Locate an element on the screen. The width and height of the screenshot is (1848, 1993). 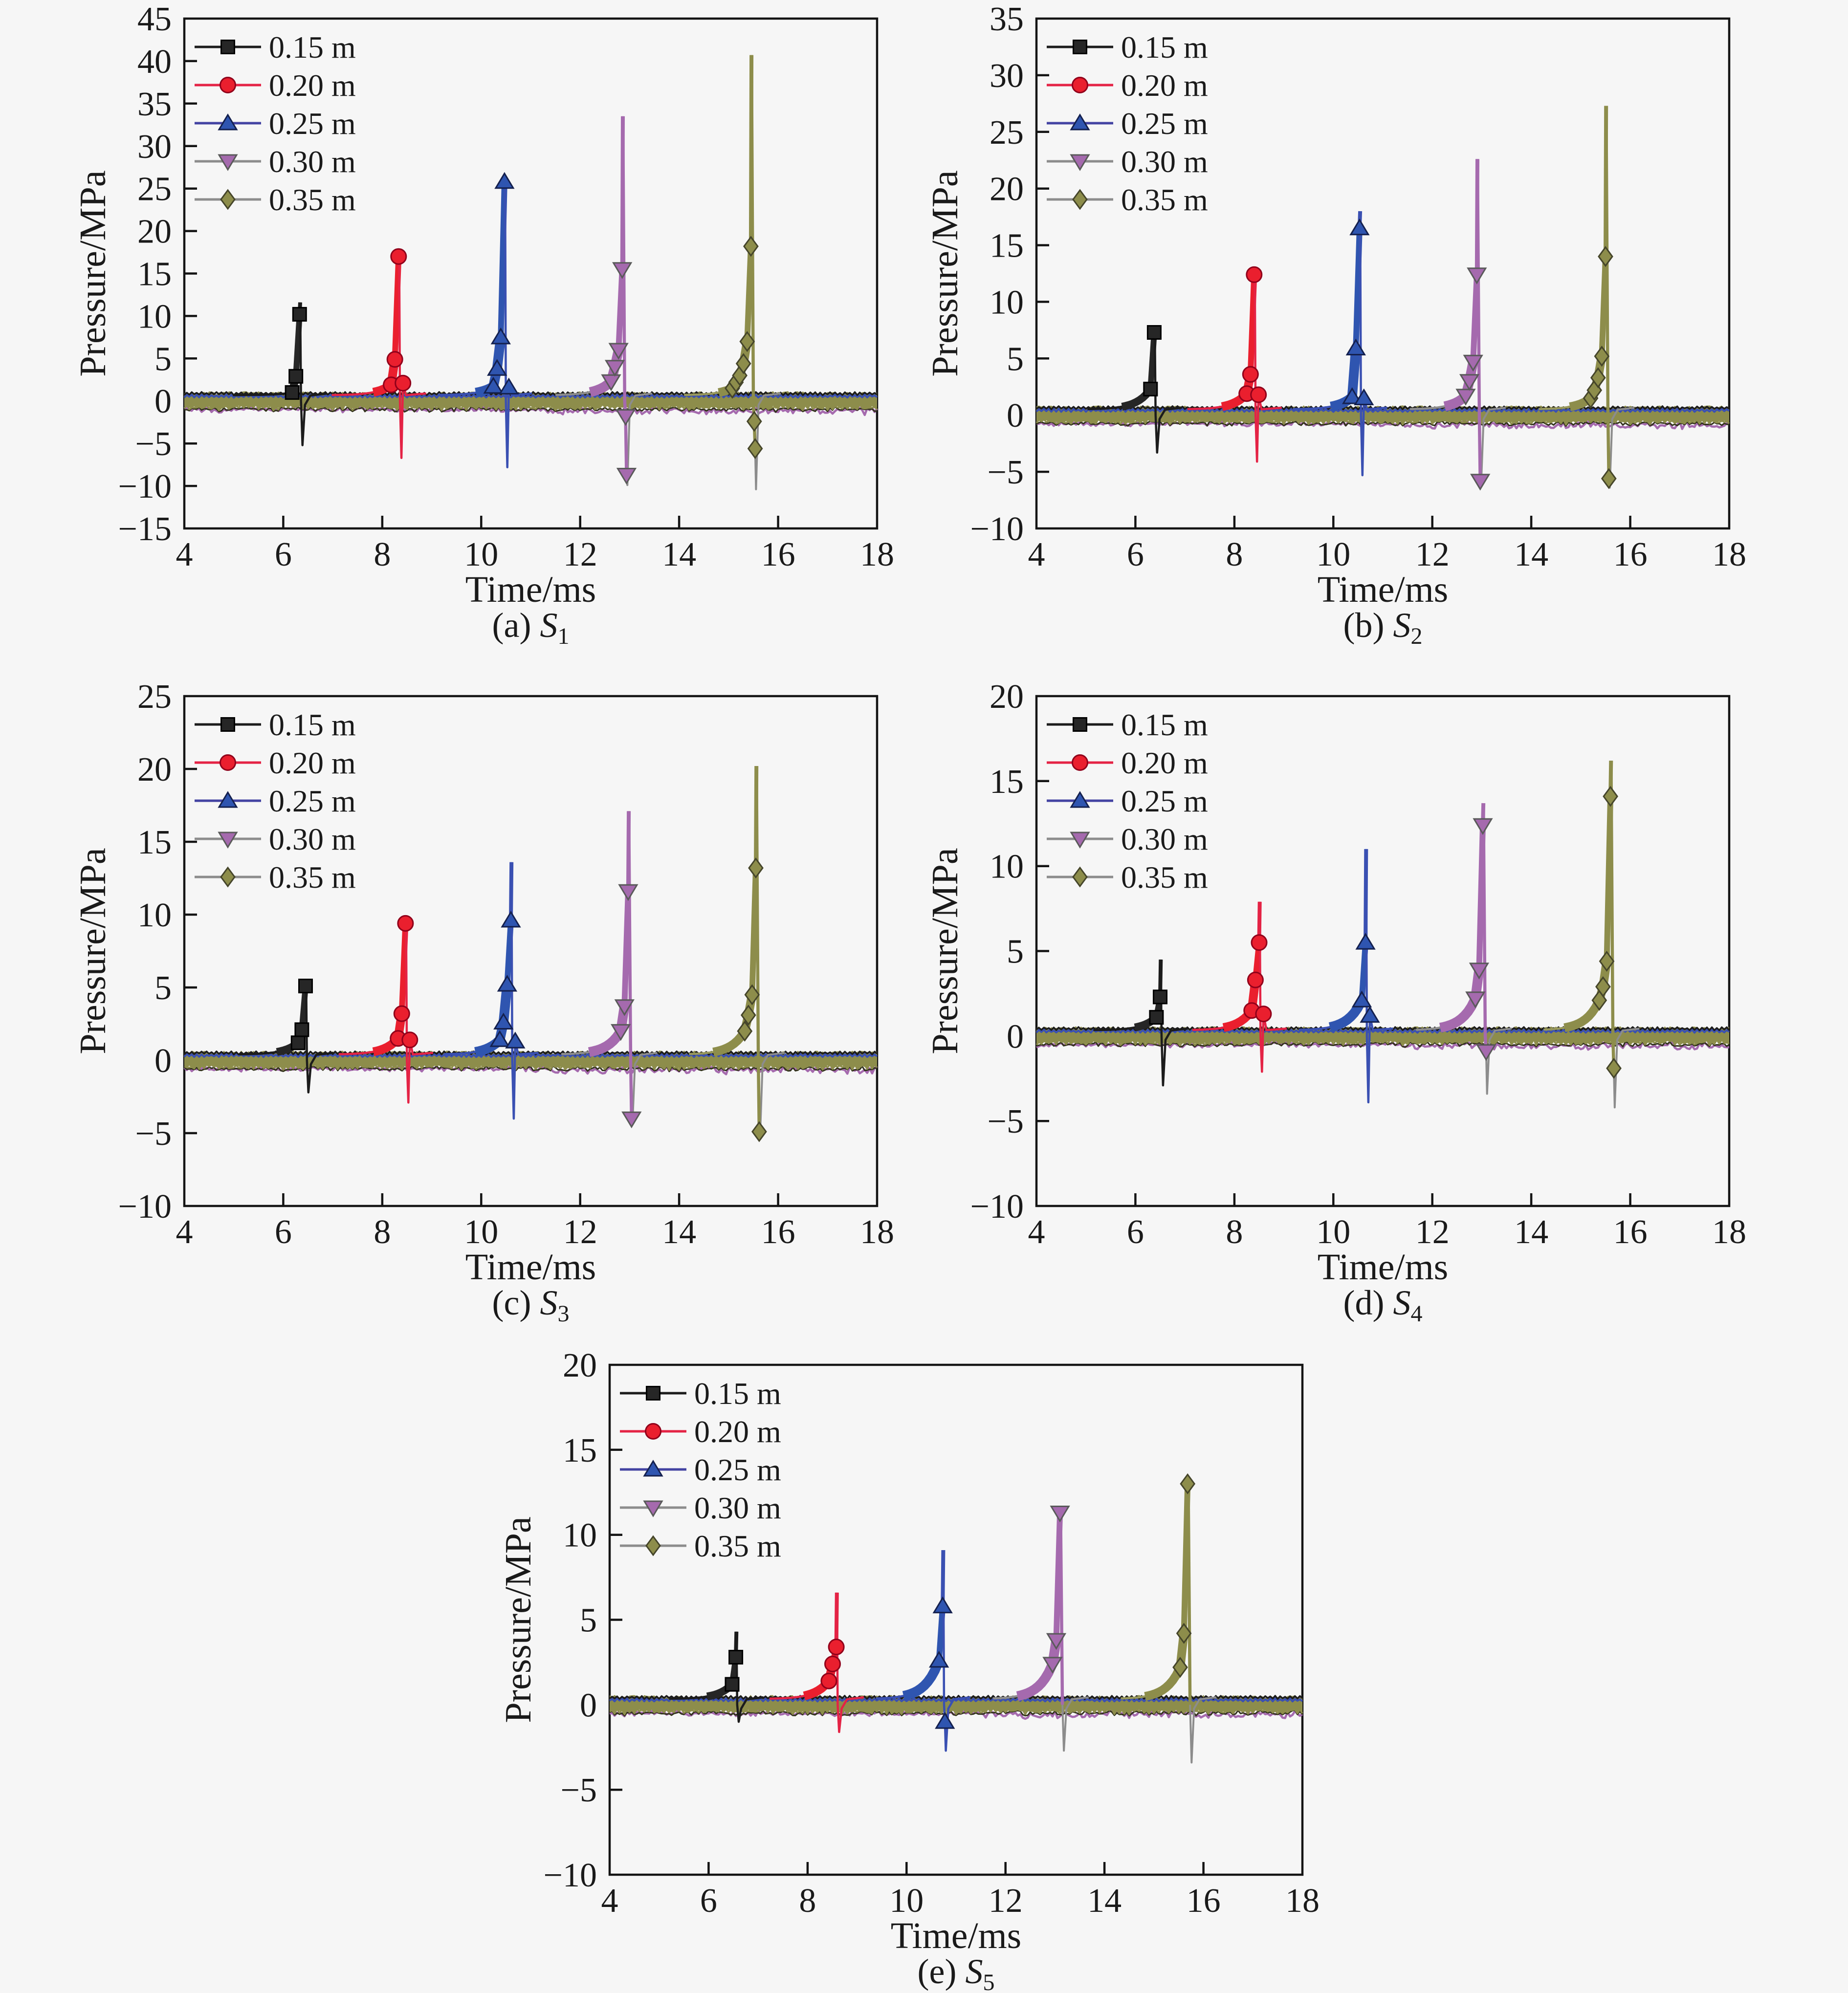
svg-text: 35 is located at coordinates (1007, 19).